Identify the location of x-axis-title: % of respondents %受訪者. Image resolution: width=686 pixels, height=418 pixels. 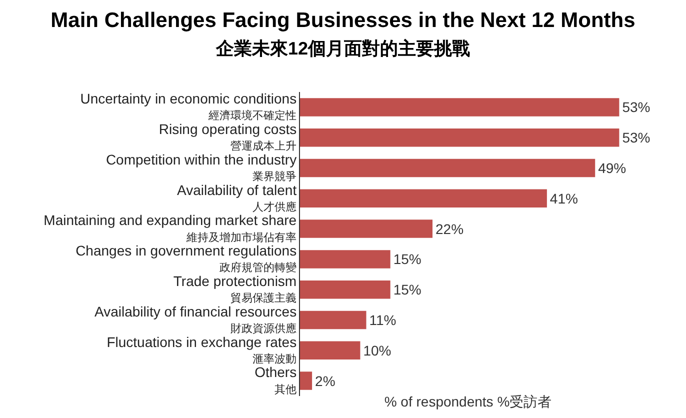
(468, 401).